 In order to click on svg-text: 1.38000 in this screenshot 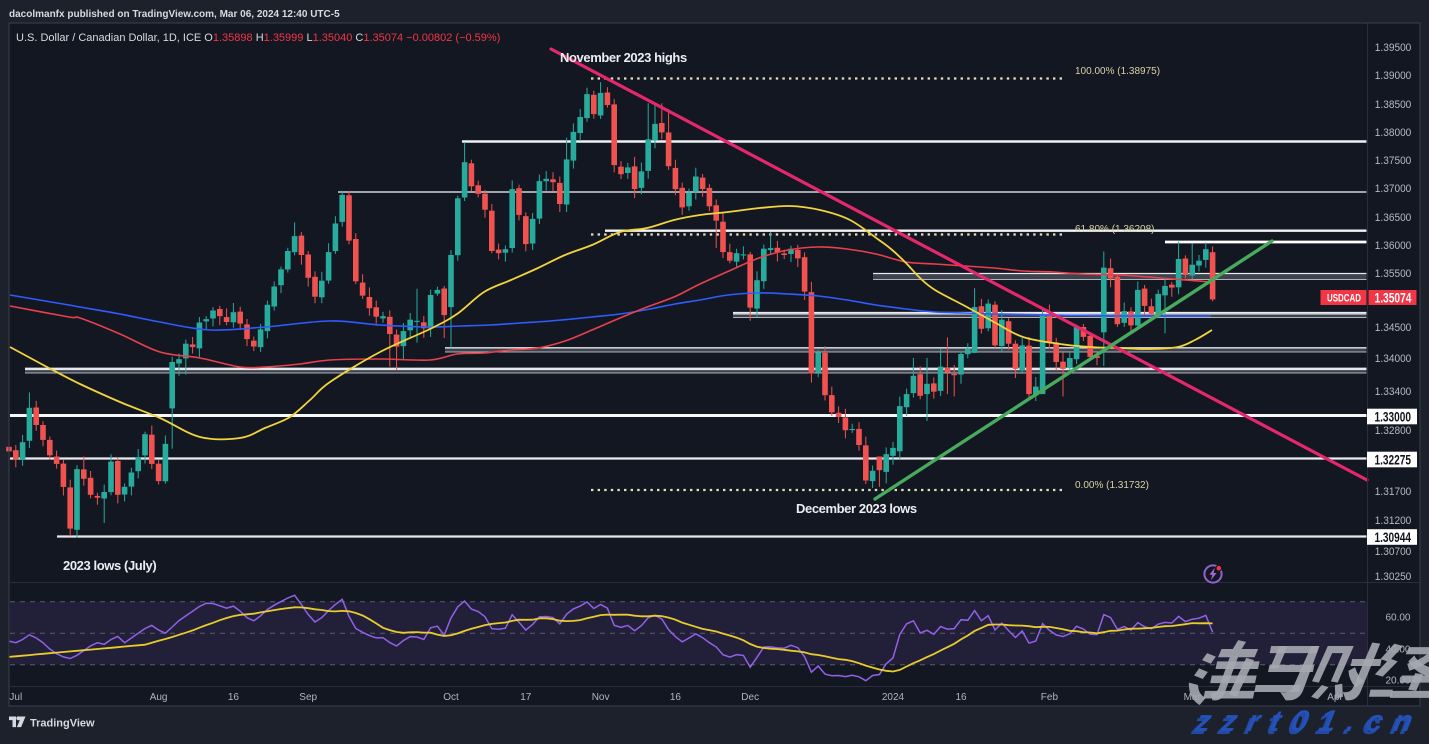, I will do `click(1393, 133)`.